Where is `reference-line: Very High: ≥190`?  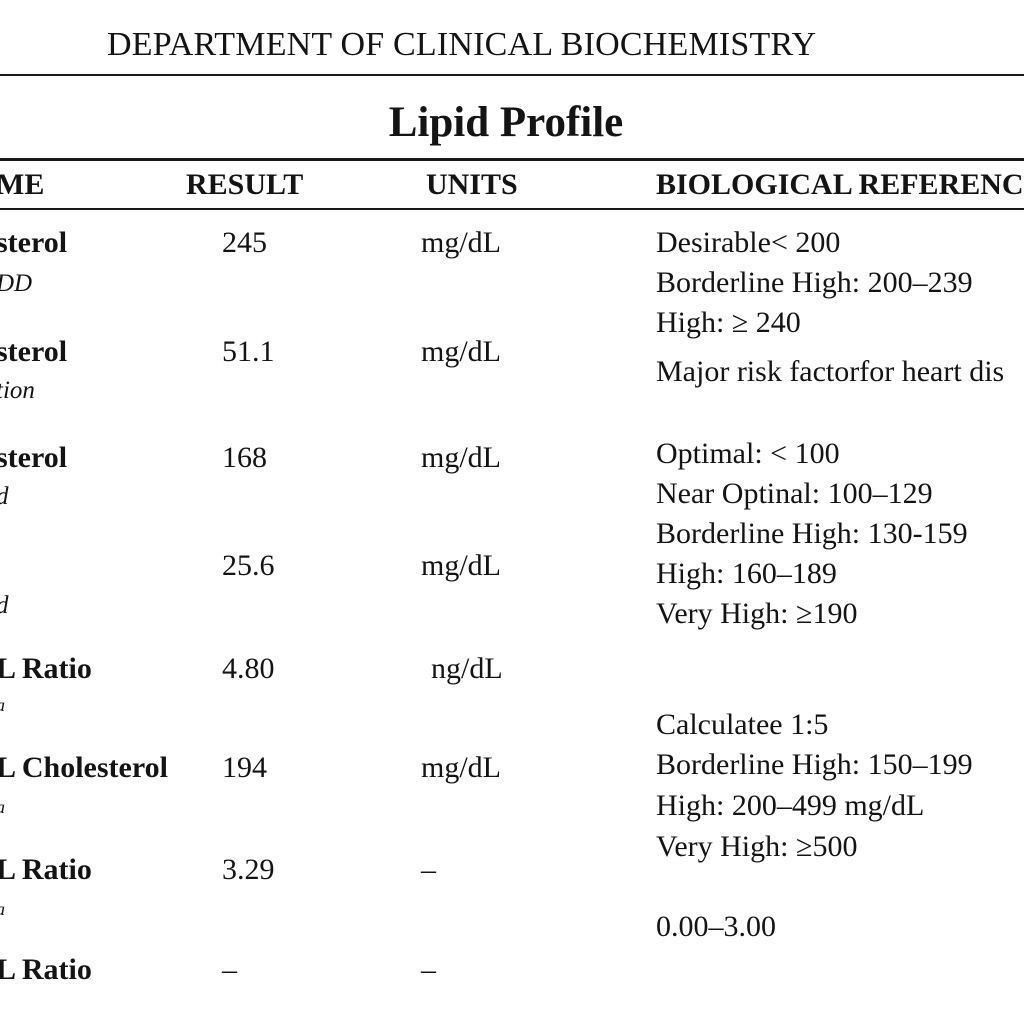 reference-line: Very High: ≥190 is located at coordinates (757, 613).